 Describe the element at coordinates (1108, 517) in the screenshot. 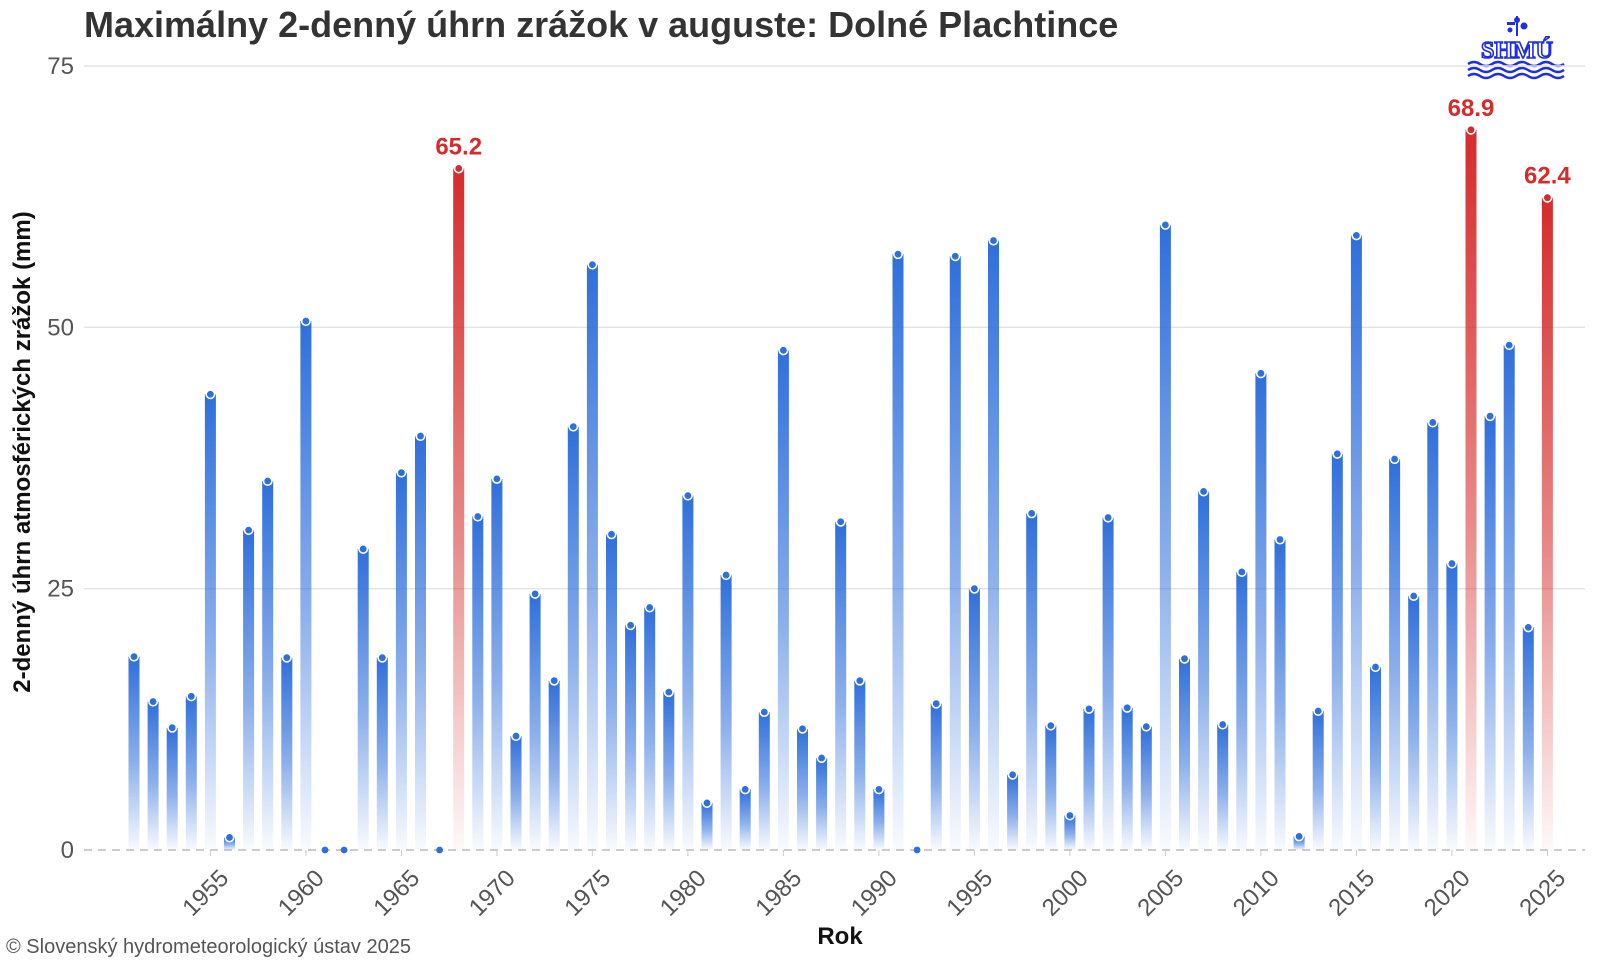

I see `point-2002` at that location.